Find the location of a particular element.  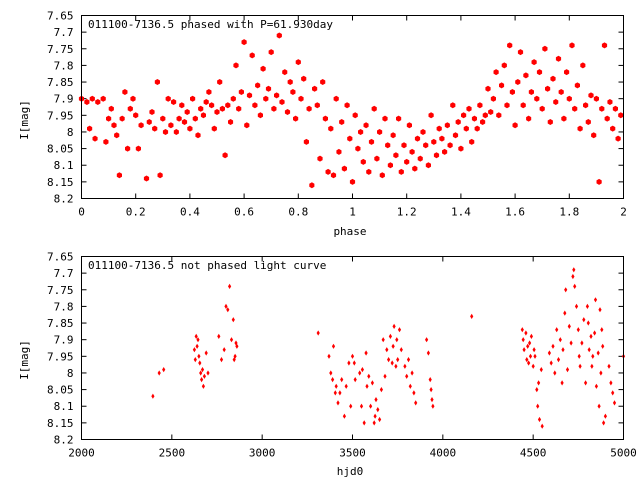

y-tick-label: 8.15 is located at coordinates (60, 182).